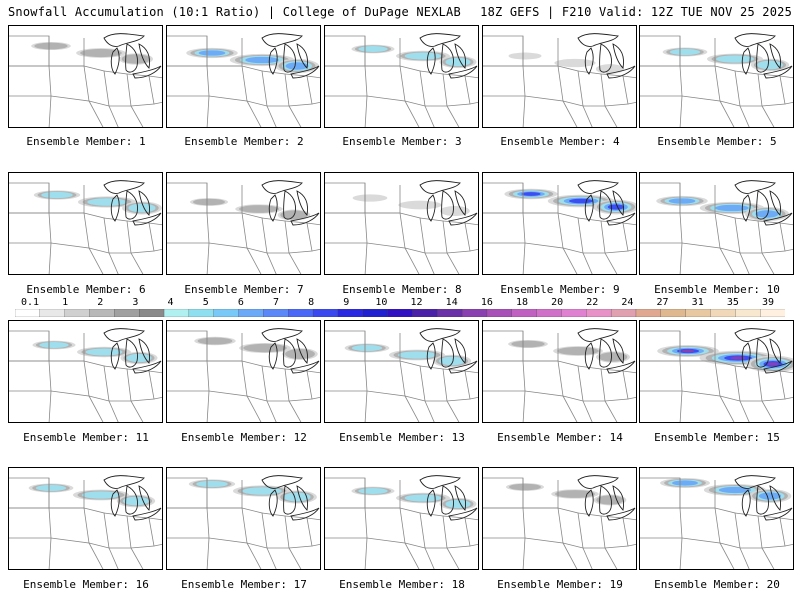  I want to click on ensemble-member-label: Ensemble Member: 8, so click(402, 289).